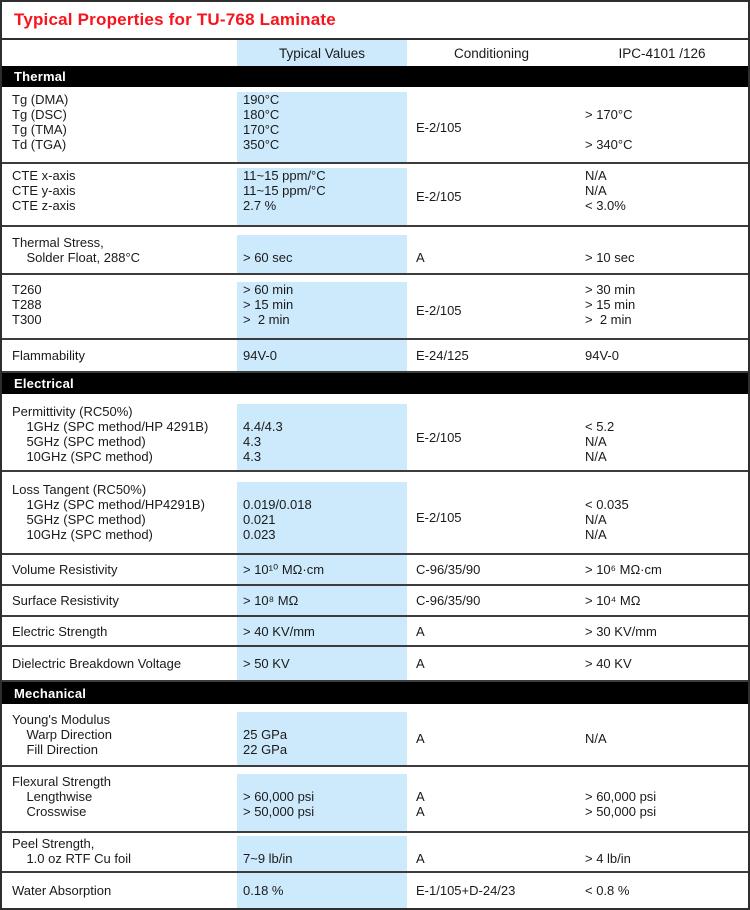 Image resolution: width=750 pixels, height=910 pixels. Describe the element at coordinates (76, 250) in the screenshot. I see `property-lines: Thermal Stress, Solder Float, 288°C` at that location.